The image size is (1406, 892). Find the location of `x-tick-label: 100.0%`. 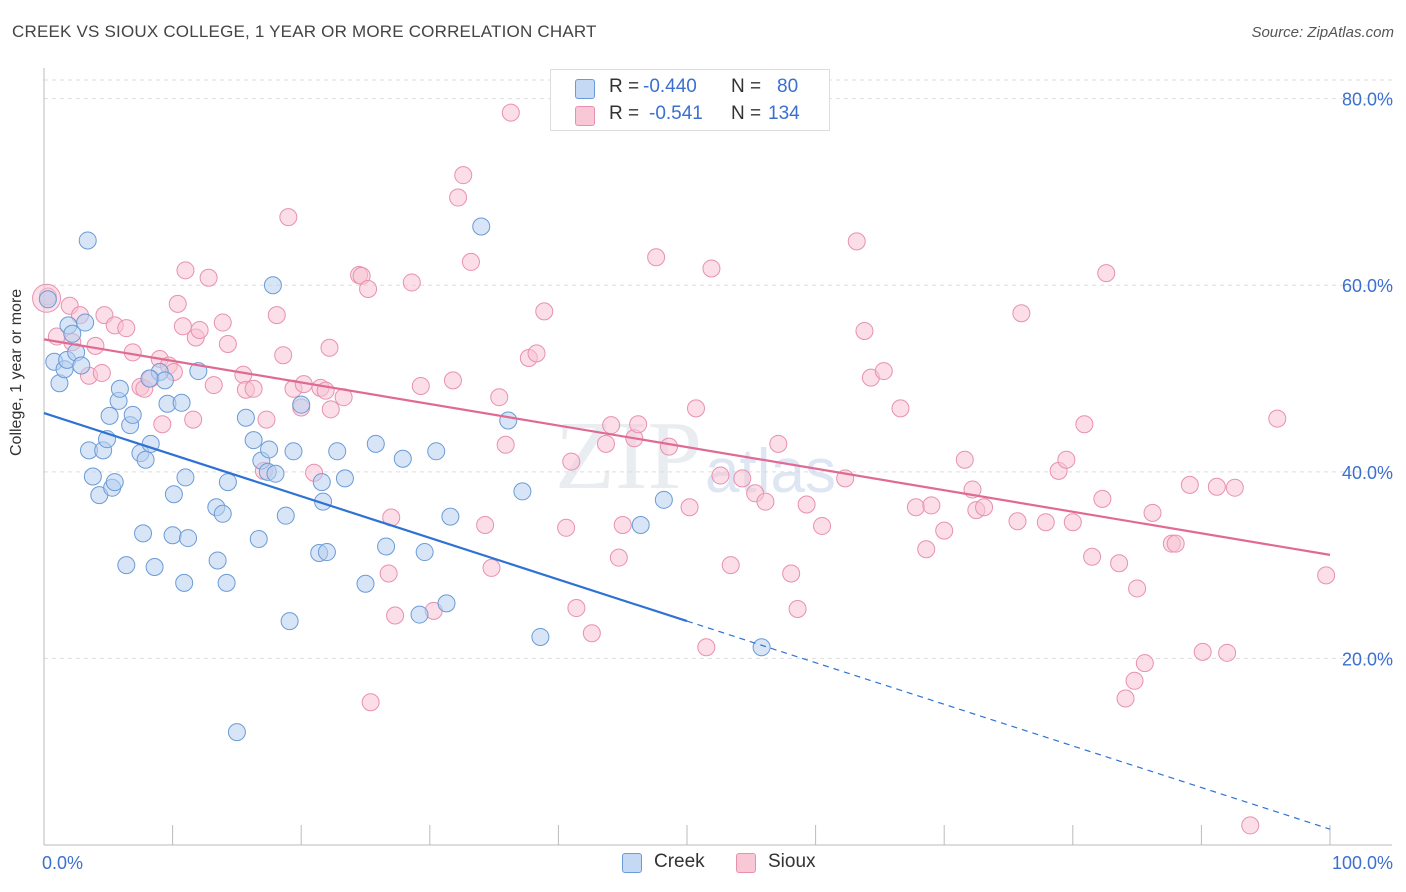

x-tick-label: 100.0% is located at coordinates (1362, 863).